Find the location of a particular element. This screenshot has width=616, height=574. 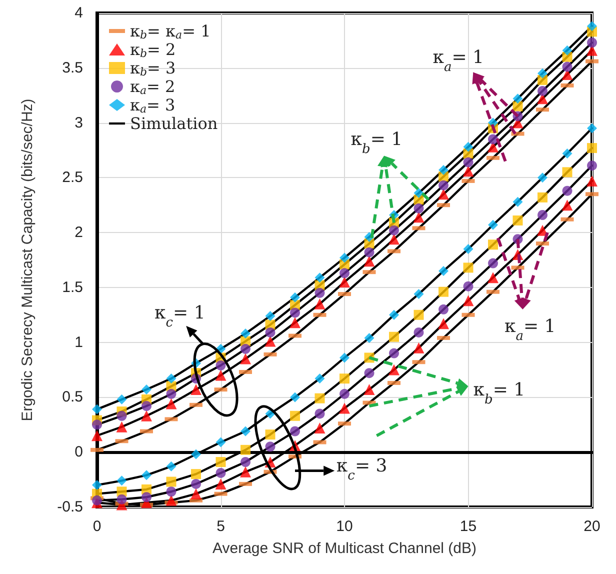

y-tick-label: 2.5 is located at coordinates (72, 177).